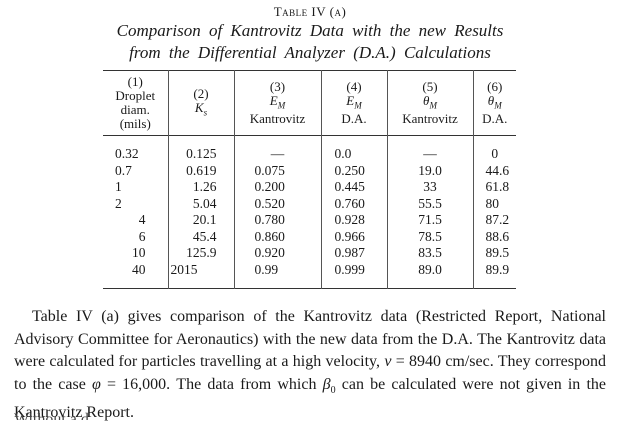  Describe the element at coordinates (494, 103) in the screenshot. I see `header-theta-da: (6) θM D.A.` at that location.